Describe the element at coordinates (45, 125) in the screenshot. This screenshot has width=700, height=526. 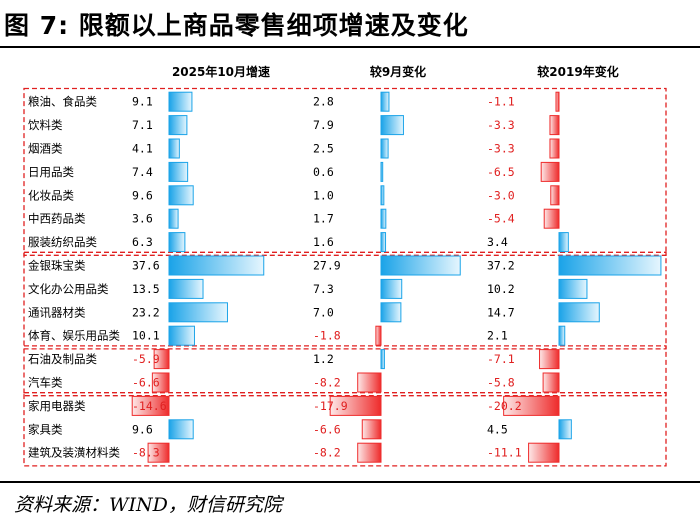
I see `category-label: 饮料类` at that location.